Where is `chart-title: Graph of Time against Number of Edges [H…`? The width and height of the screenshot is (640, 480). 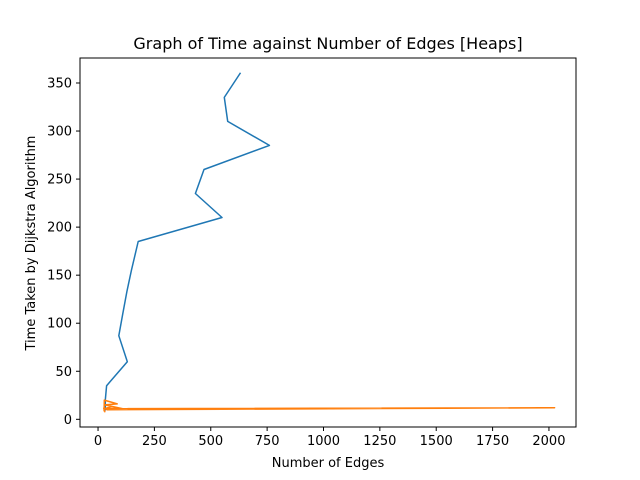
chart-title: Graph of Time against Number of Edges [H… is located at coordinates (327, 43).